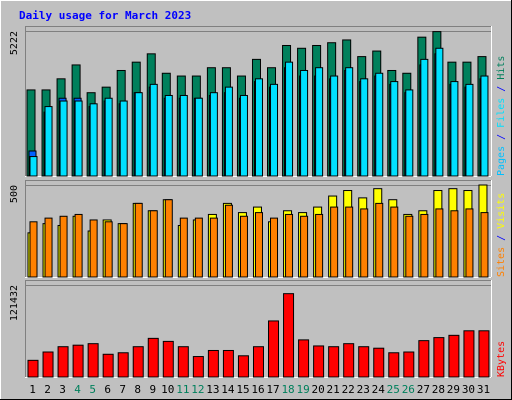  I want to click on day-label: 21, so click(333, 389).